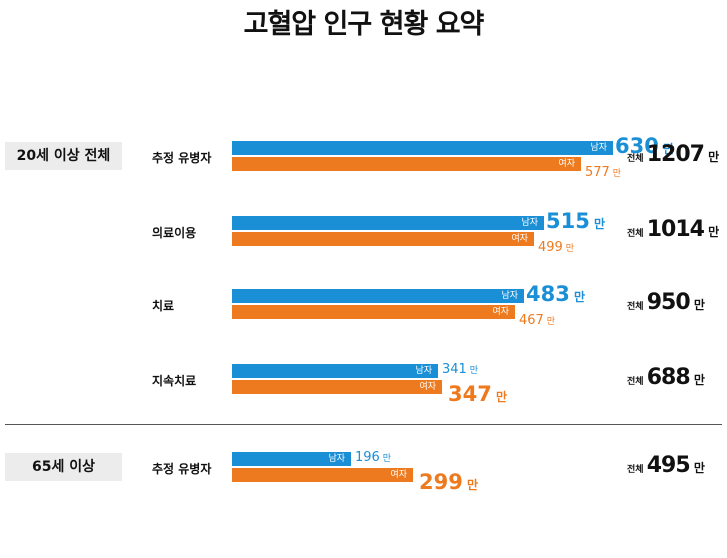 This screenshot has height=558, width=727. What do you see at coordinates (675, 154) in the screenshot?
I see `total-number: 1207` at bounding box center [675, 154].